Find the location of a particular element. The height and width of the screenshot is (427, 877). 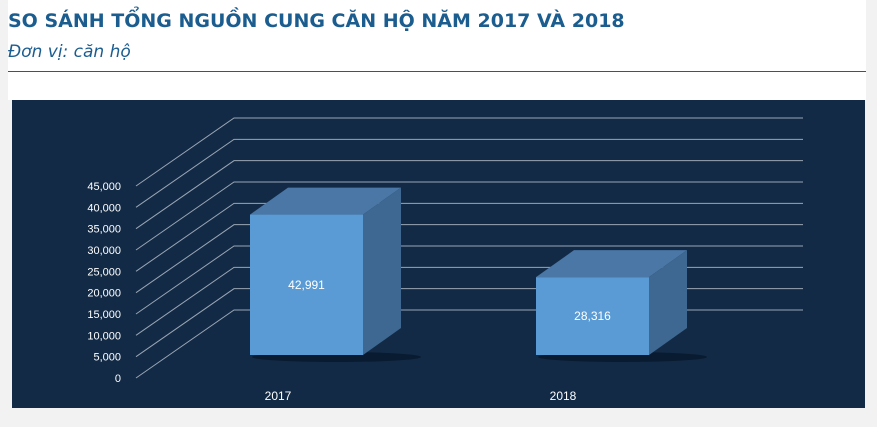

x-tick-label: 2017 is located at coordinates (278, 396).